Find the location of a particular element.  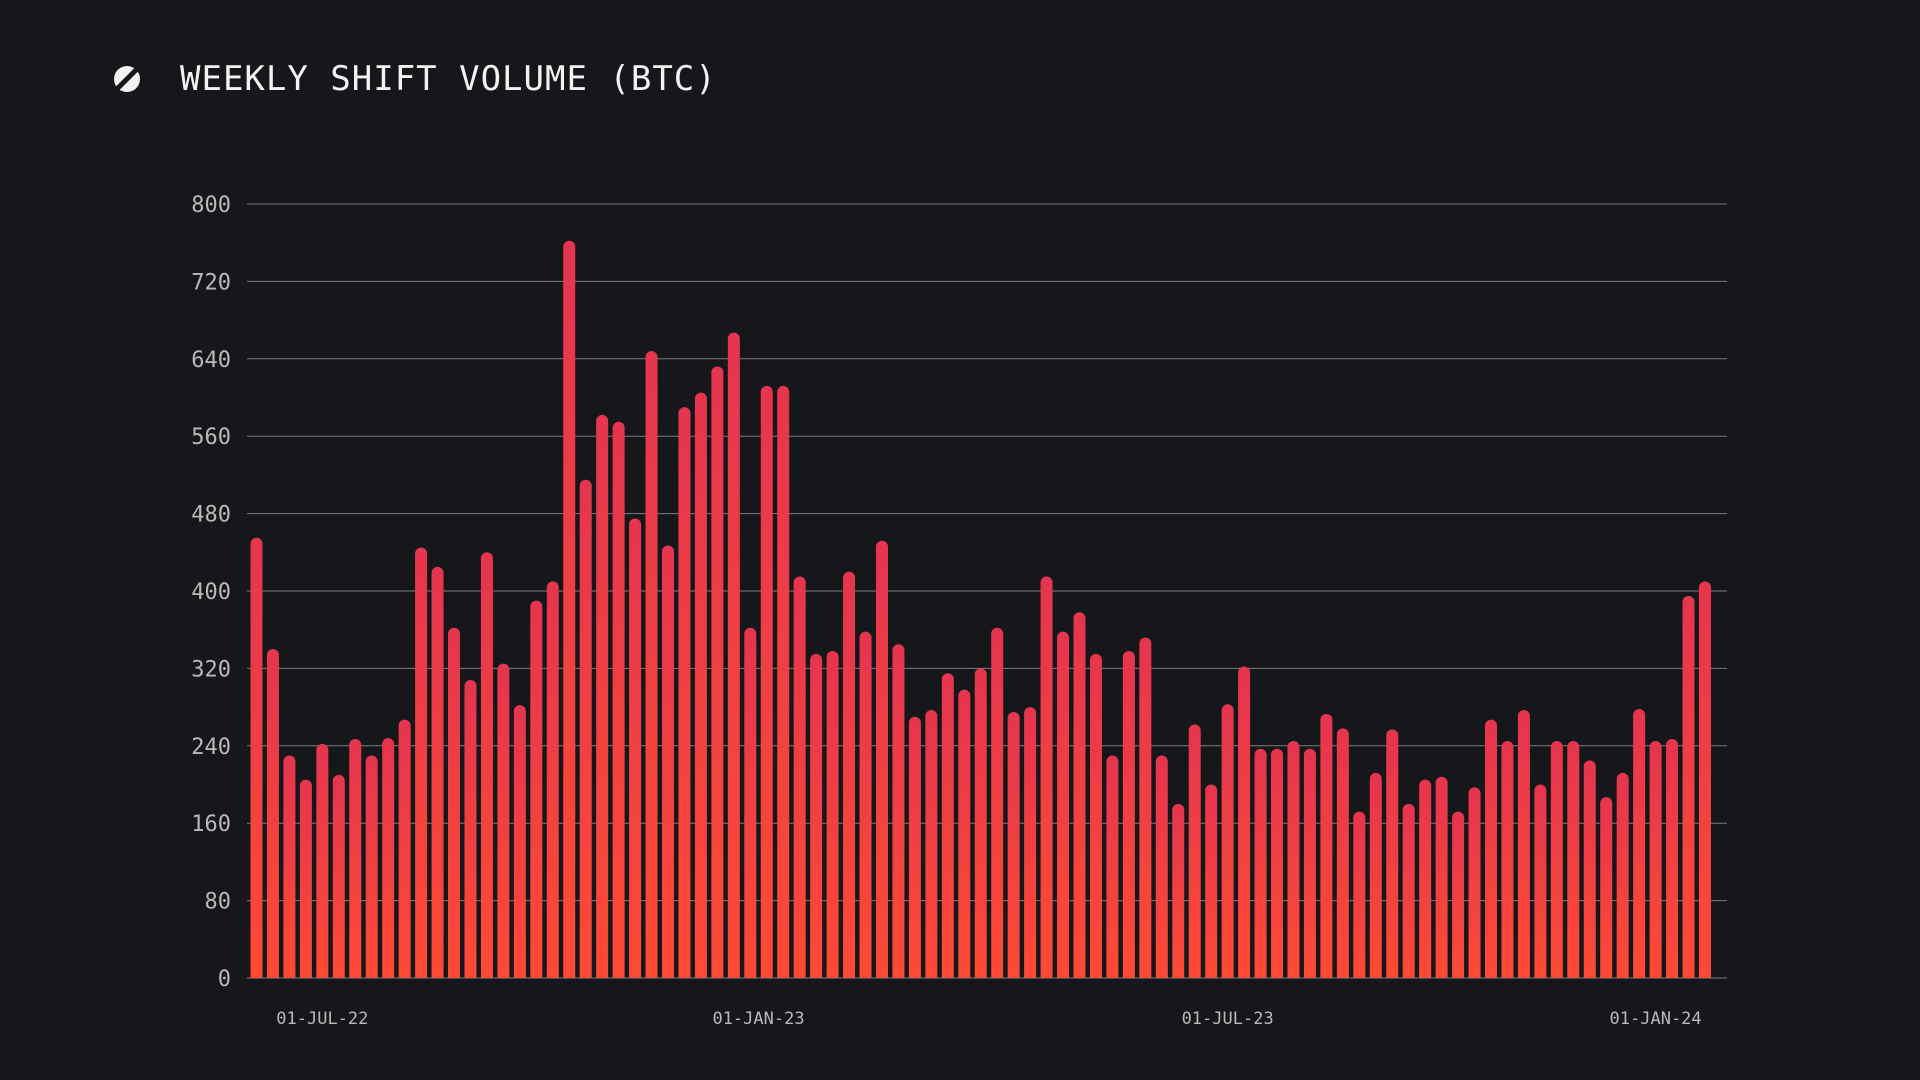

x-tick-label: 01-JAN-23 is located at coordinates (758, 1019).